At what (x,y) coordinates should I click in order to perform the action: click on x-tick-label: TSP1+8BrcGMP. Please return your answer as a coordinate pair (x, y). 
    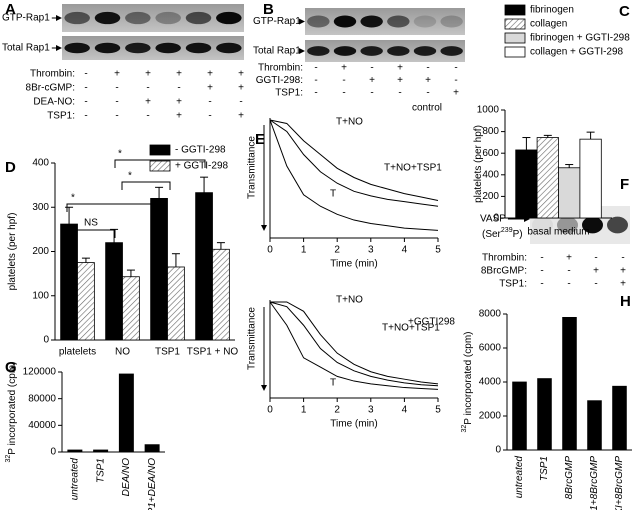
    Looking at the image, I should click on (594, 483).